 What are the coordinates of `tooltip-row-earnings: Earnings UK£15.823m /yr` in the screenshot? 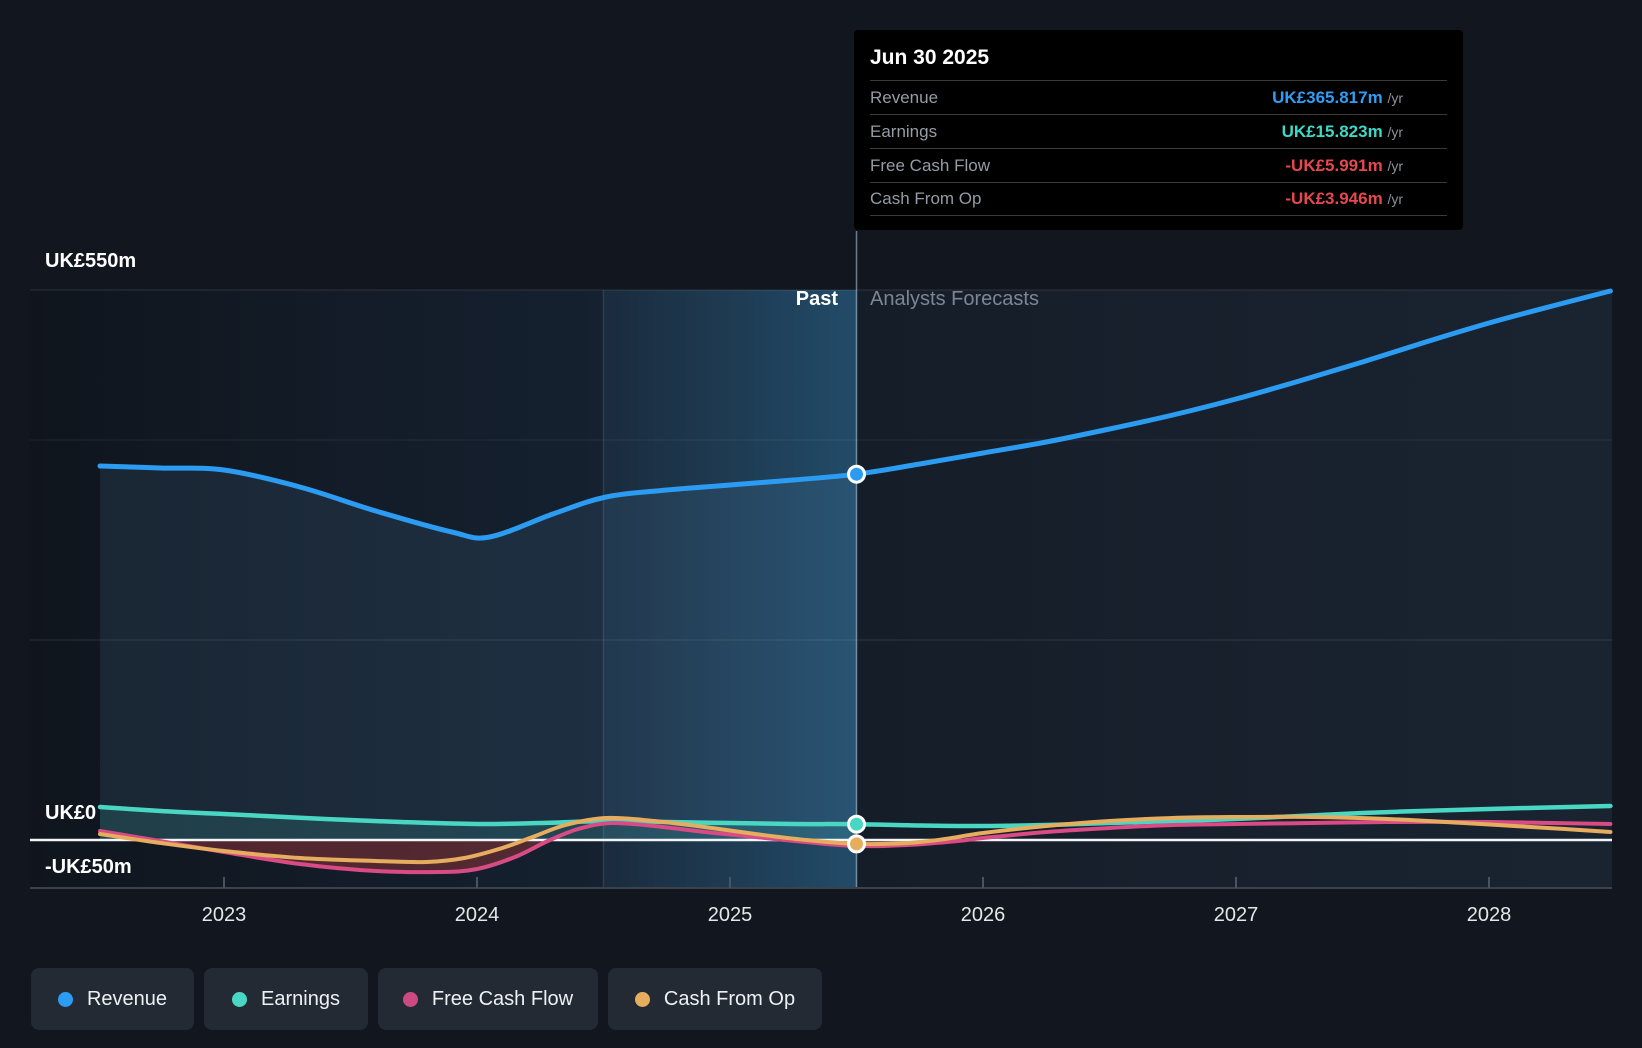 It's located at (1158, 131).